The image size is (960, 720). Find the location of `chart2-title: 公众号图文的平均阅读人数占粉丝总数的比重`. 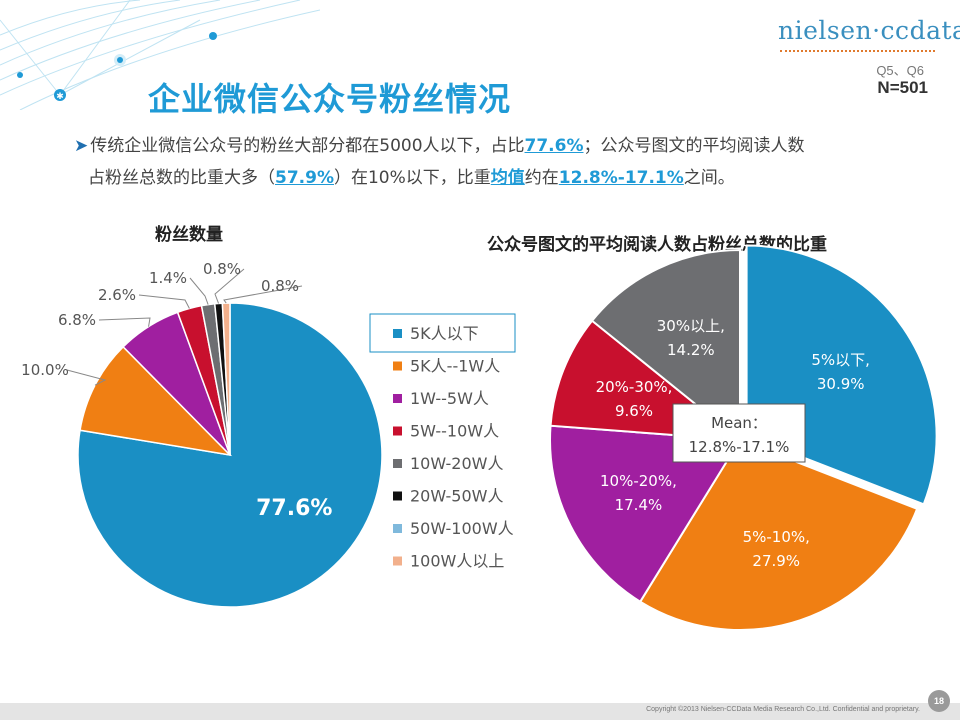

chart2-title: 公众号图文的平均阅读人数占粉丝总数的比重 is located at coordinates (657, 245).